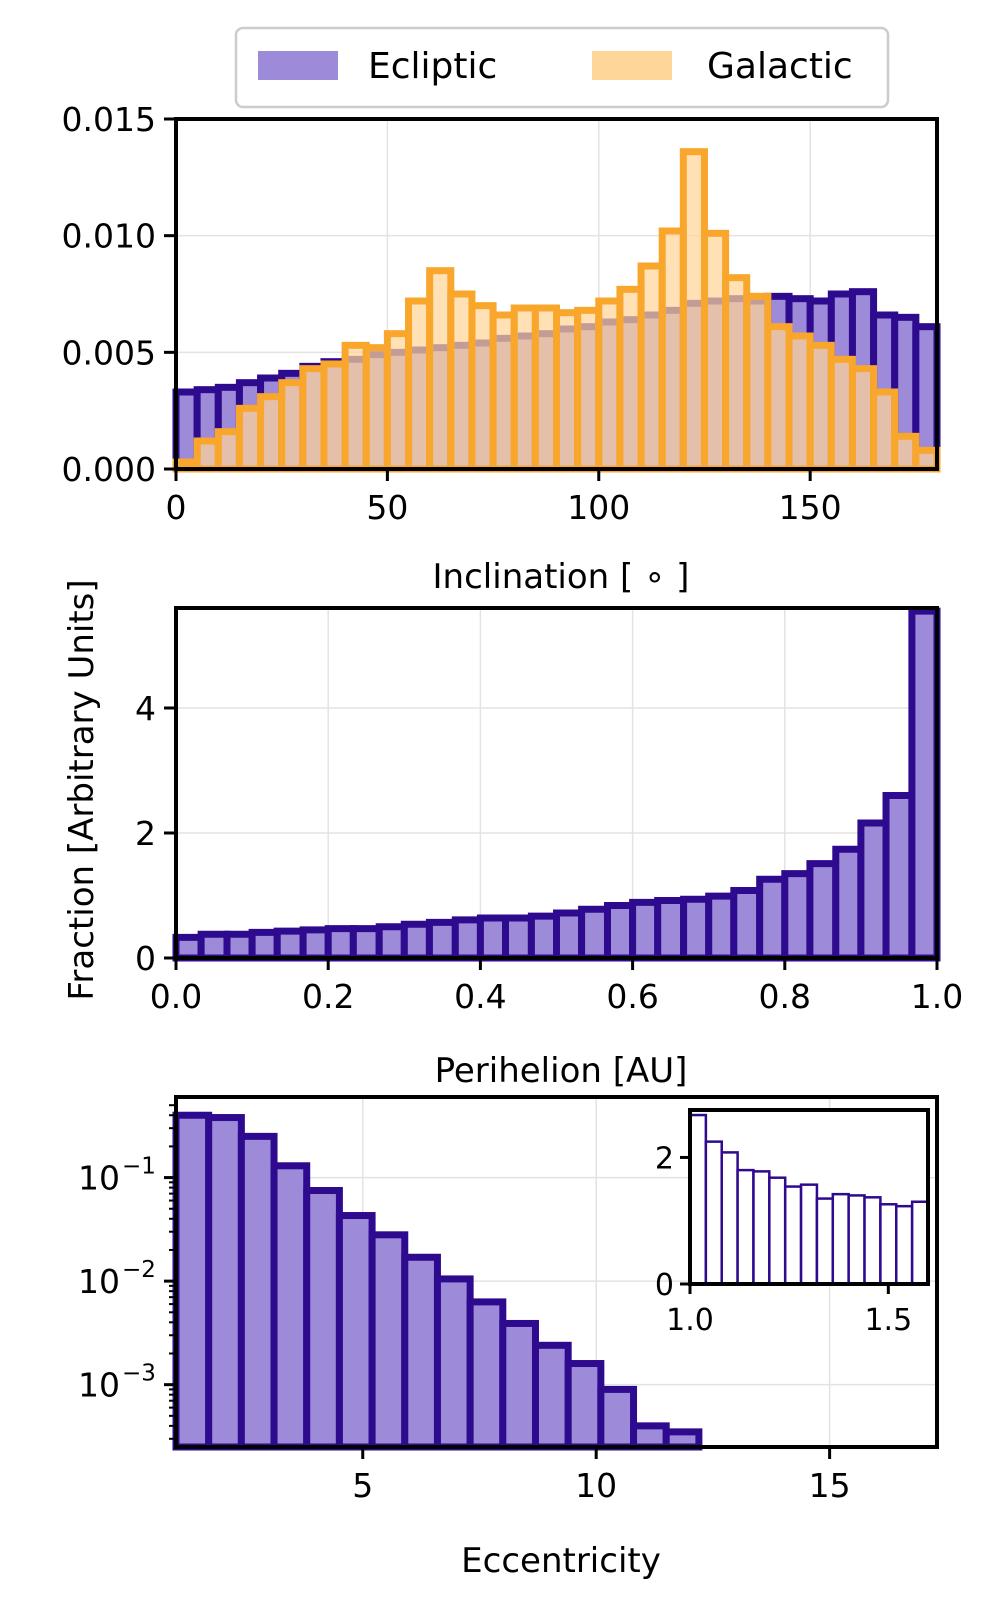 The image size is (995, 1607). Describe the element at coordinates (82, 789) in the screenshot. I see `shared-y-axis-label: Fraction [Arbitrary Units]` at that location.